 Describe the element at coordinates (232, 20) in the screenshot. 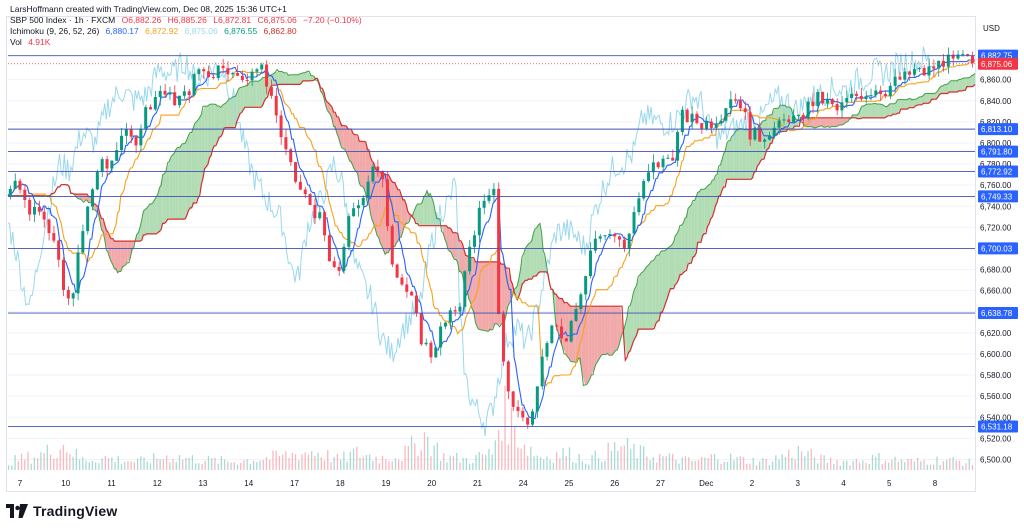

I see `low-value: L6,872.81` at that location.